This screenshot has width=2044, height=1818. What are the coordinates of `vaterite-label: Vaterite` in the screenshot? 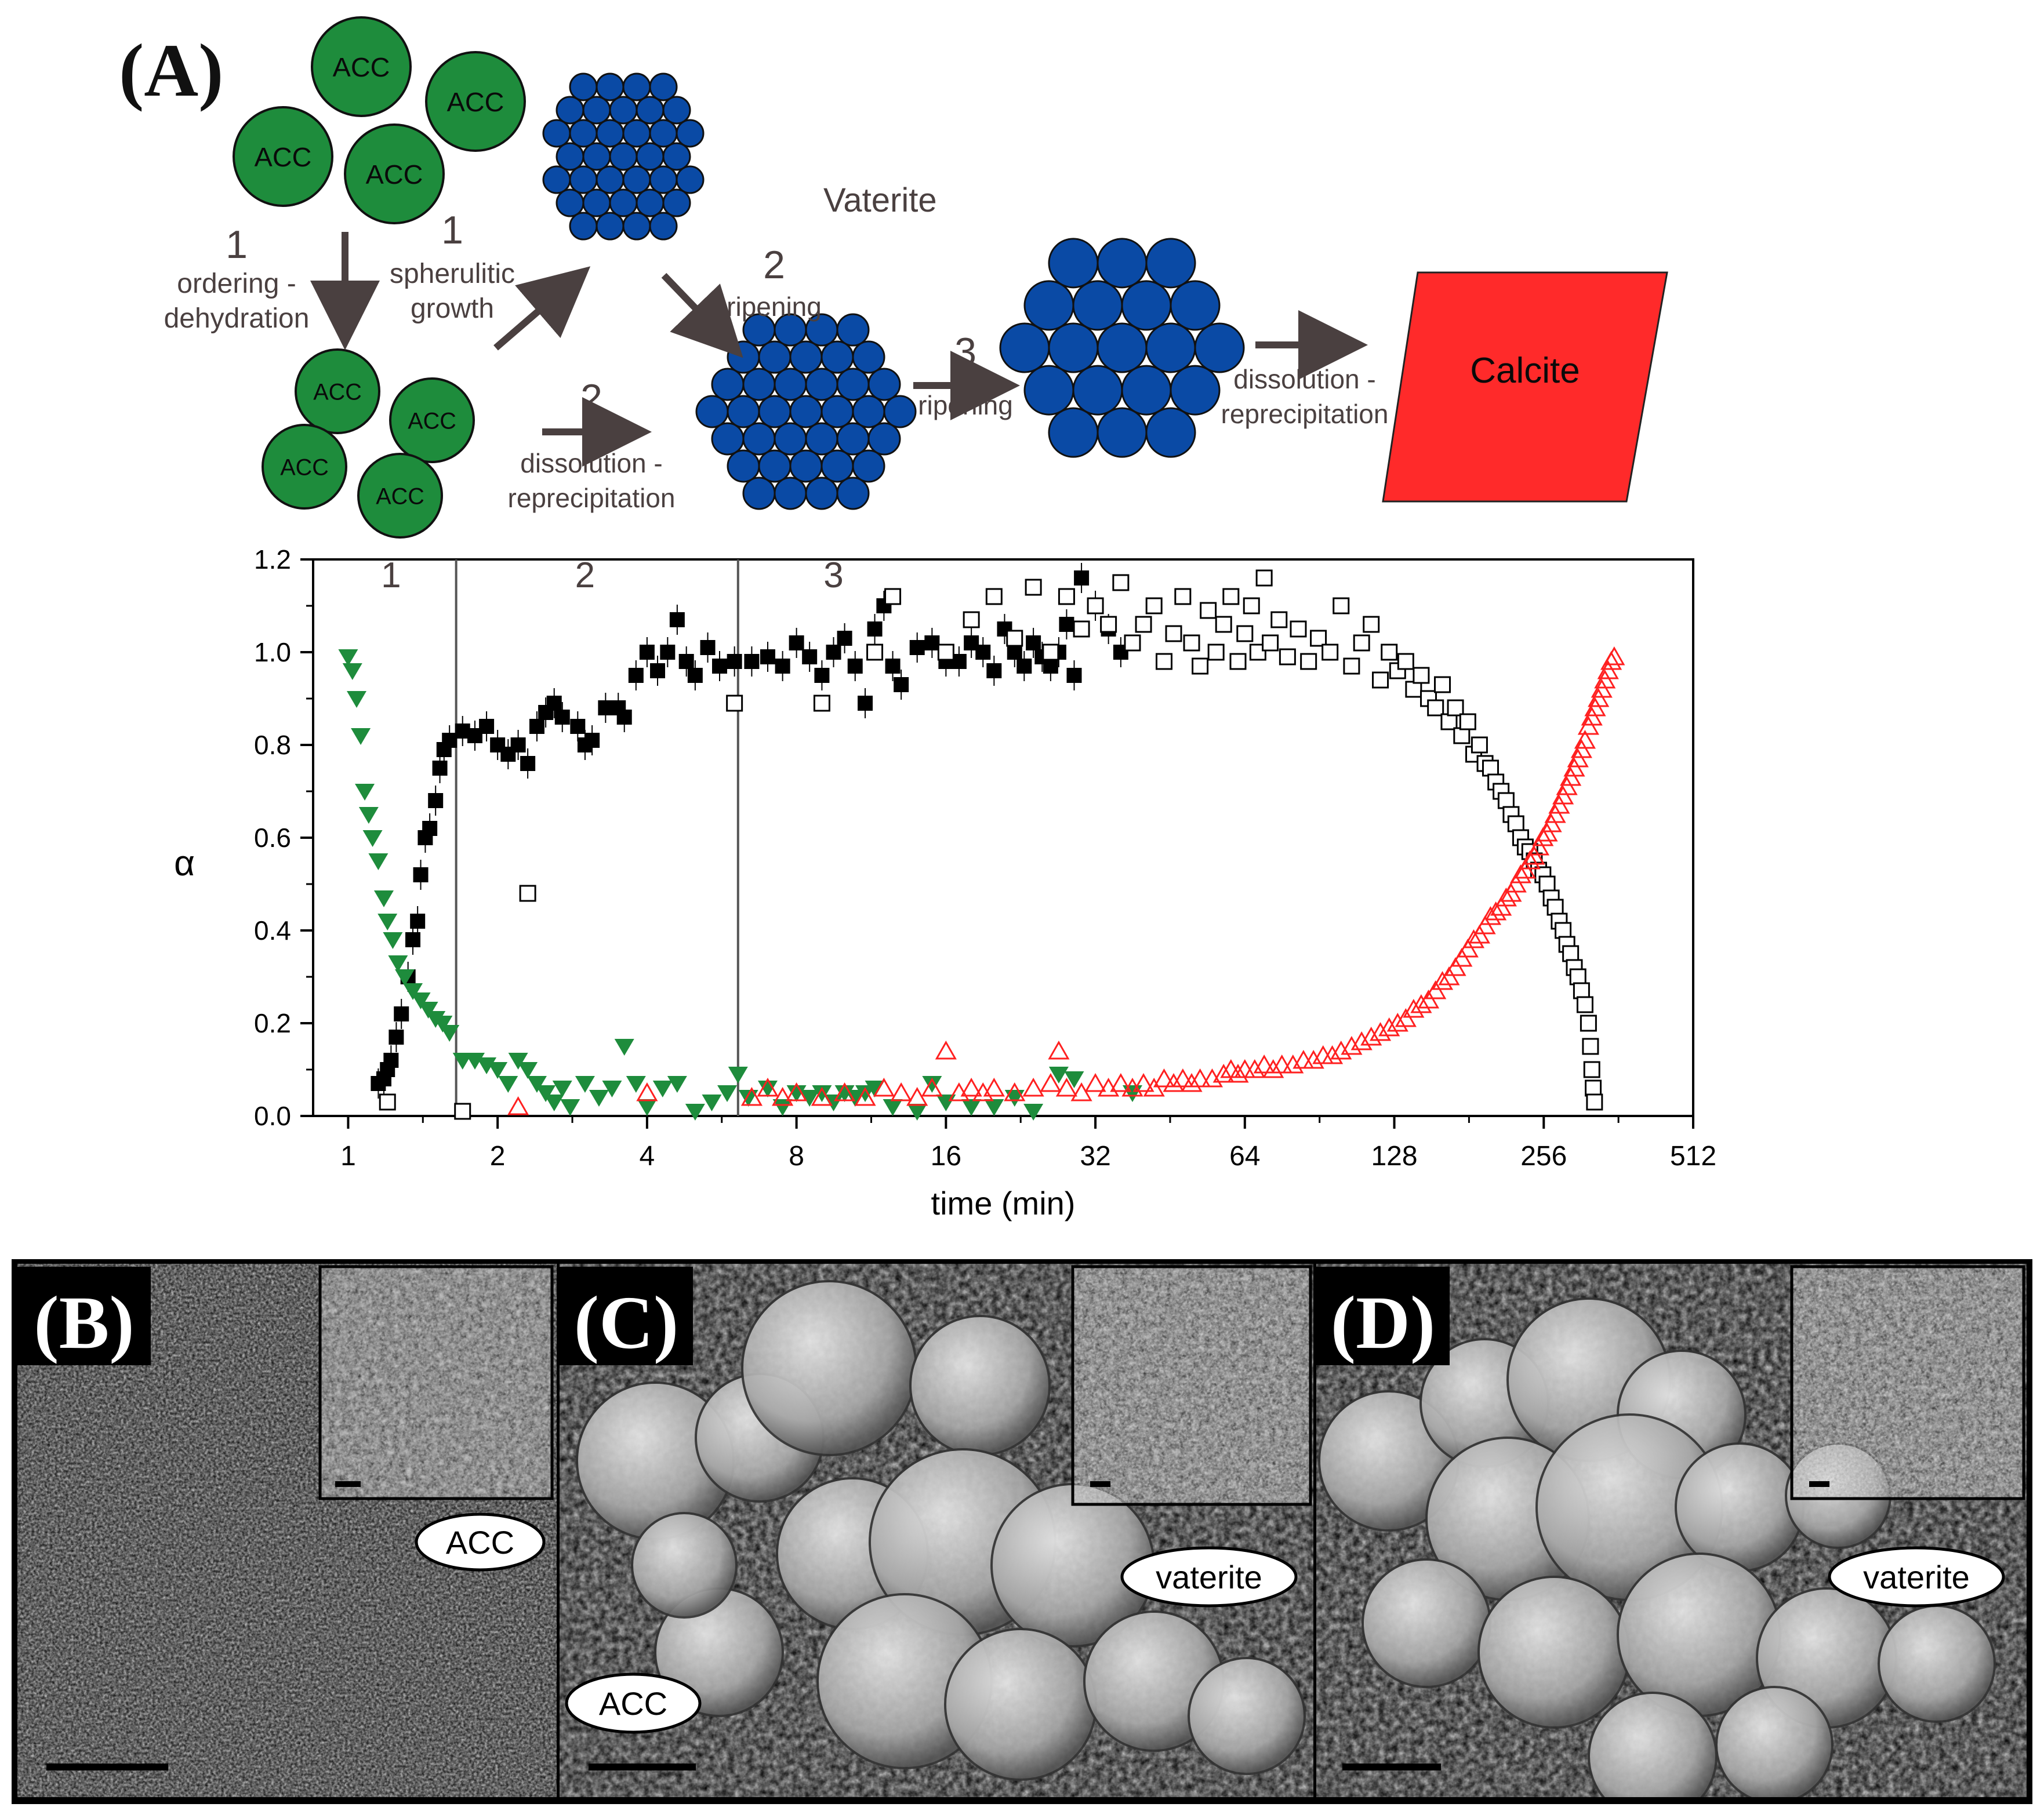 It's located at (880, 200).